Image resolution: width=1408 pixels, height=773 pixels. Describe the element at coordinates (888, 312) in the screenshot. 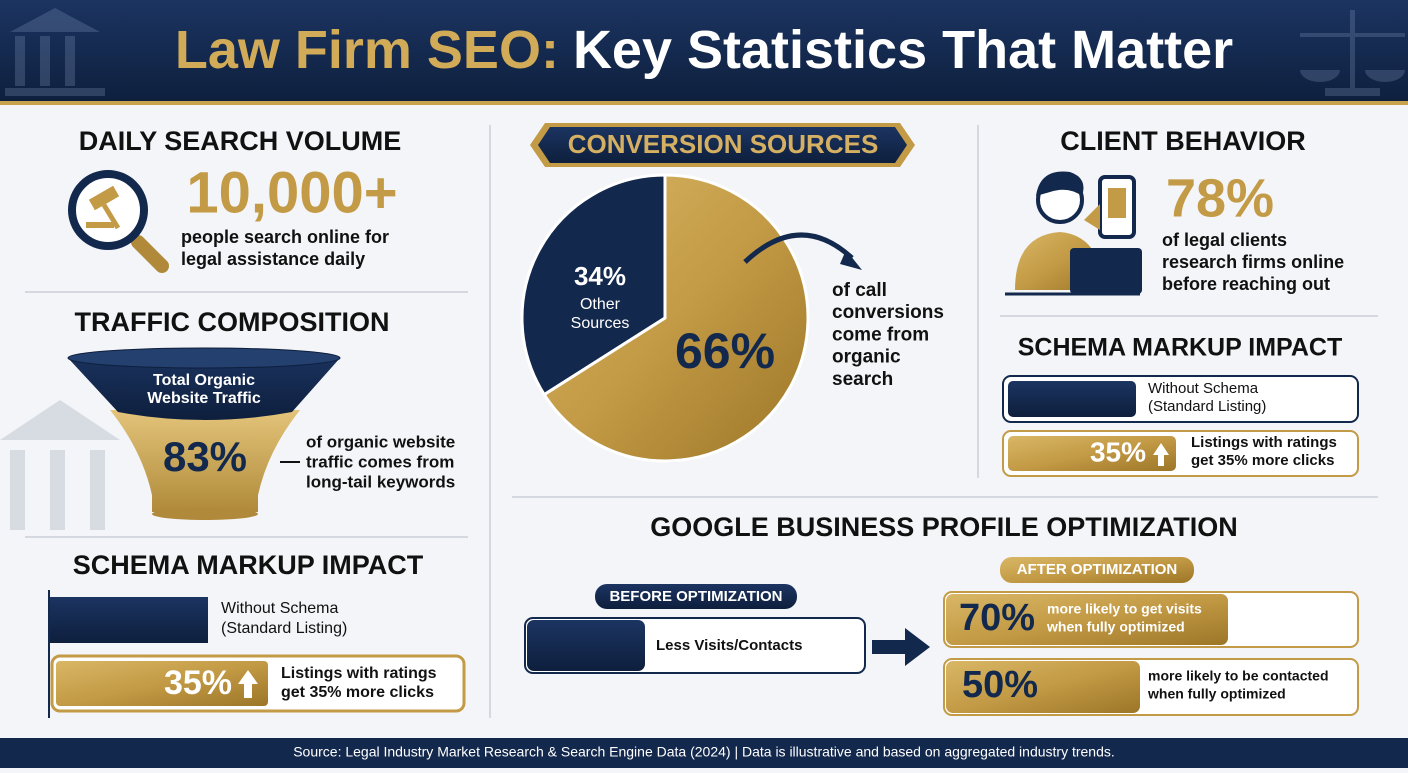

I see `caption: conversions` at that location.